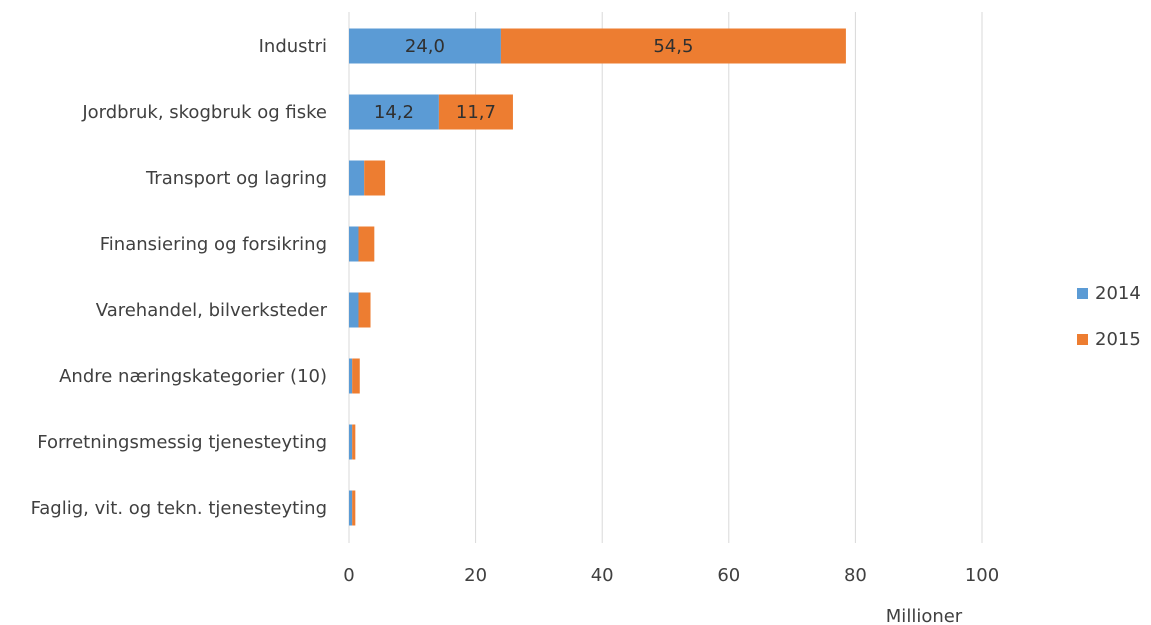 This screenshot has height=625, width=1151. Describe the element at coordinates (924, 615) in the screenshot. I see `x-axis-title: Millioner` at that location.